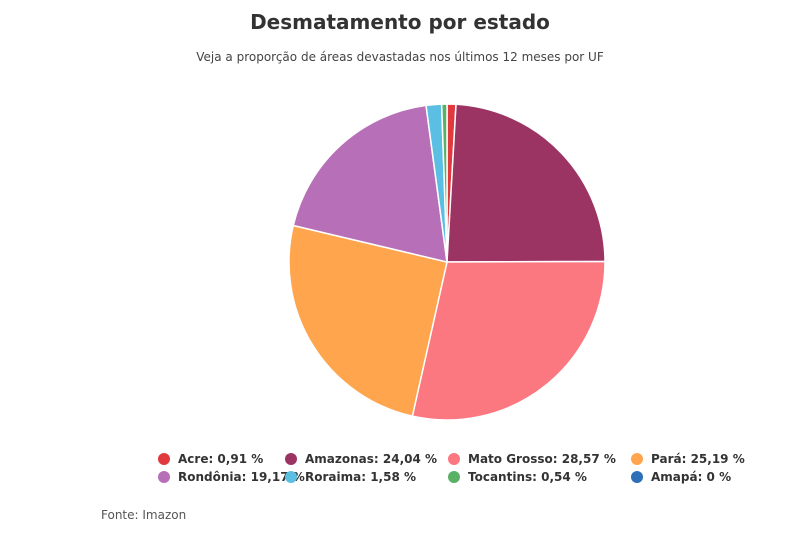 Image resolution: width=800 pixels, height=536 pixels. What do you see at coordinates (508, 340) in the screenshot?
I see `pie-slice-mato-grosso` at bounding box center [508, 340].